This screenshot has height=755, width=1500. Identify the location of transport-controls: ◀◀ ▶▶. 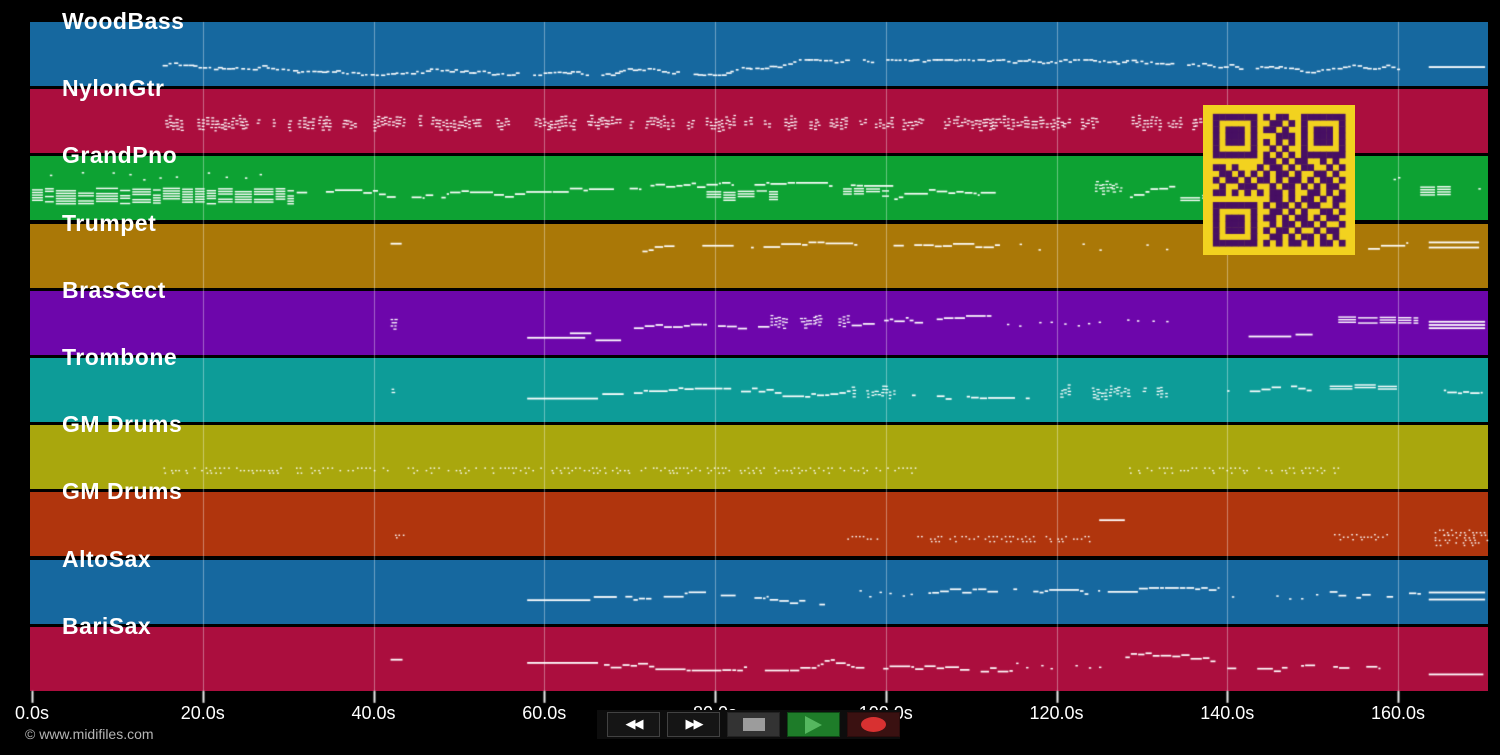
(748, 724).